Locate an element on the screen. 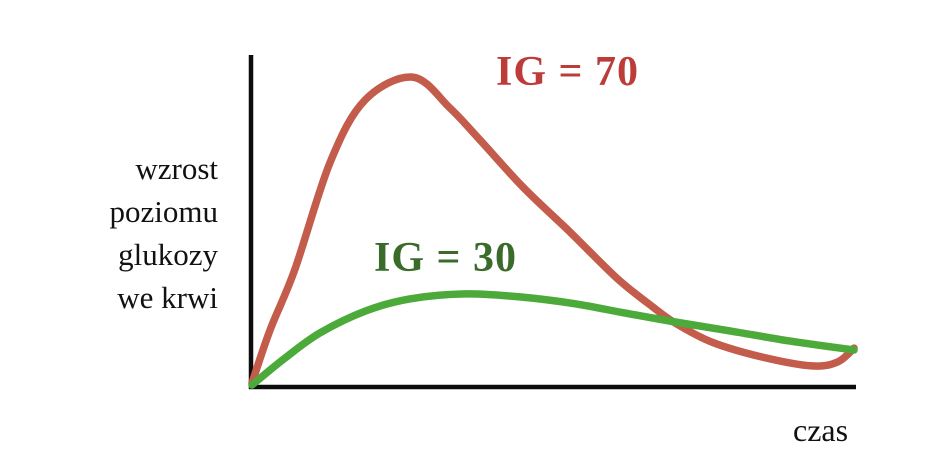 This screenshot has width=945, height=473. low-gi-curve is located at coordinates (553, 339).